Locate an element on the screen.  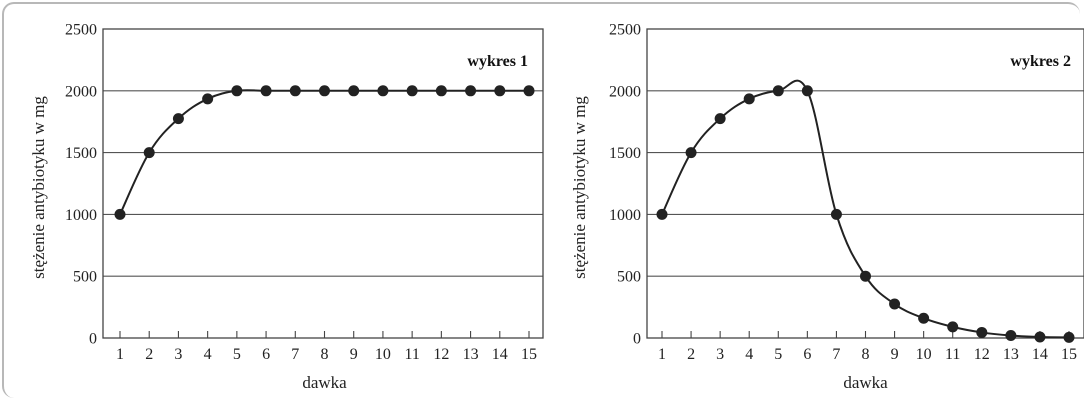
chart-1-y-axis-label: stężenie antybiotyku w mg is located at coordinates (38, 187).